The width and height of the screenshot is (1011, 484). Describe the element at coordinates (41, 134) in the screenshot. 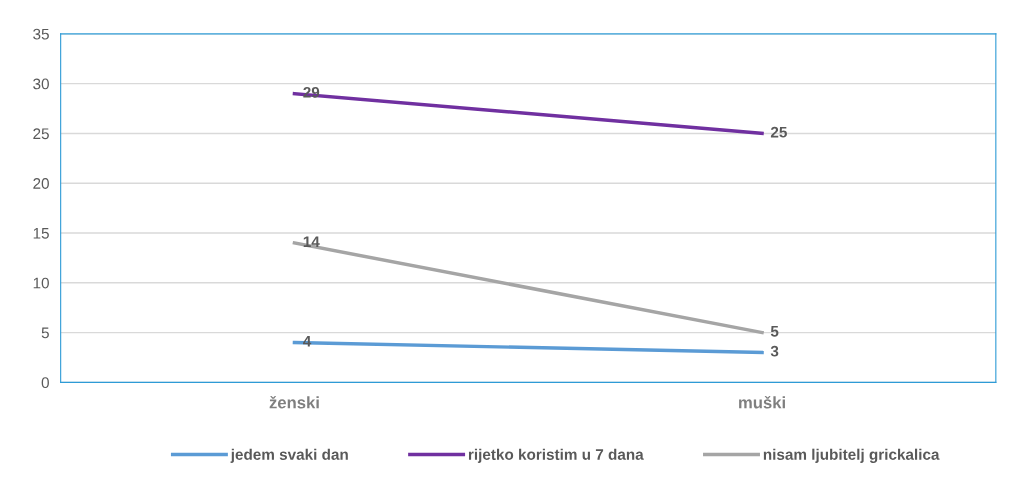

I see `y-tick-label: 25` at that location.